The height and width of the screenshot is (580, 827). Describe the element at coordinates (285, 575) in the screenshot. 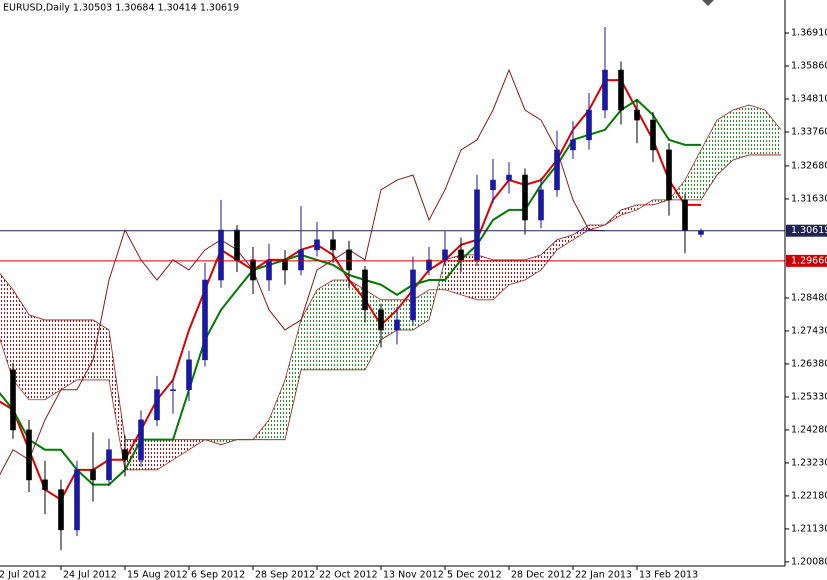

I see `x-tick-label: 28 Sep 2012` at that location.